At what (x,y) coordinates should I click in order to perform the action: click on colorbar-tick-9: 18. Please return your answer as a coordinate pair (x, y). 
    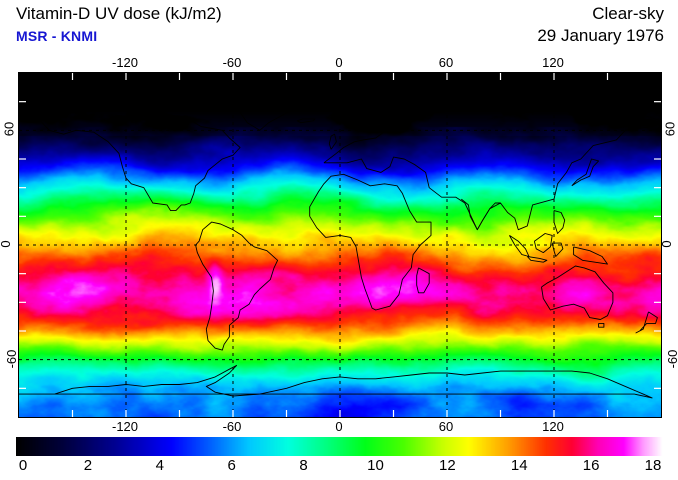
    Looking at the image, I should click on (653, 465).